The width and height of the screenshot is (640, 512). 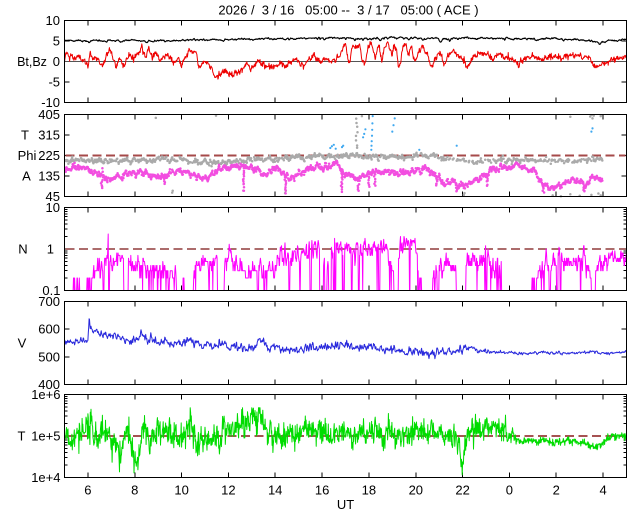 I want to click on svg-text: 4, so click(x=602, y=490).